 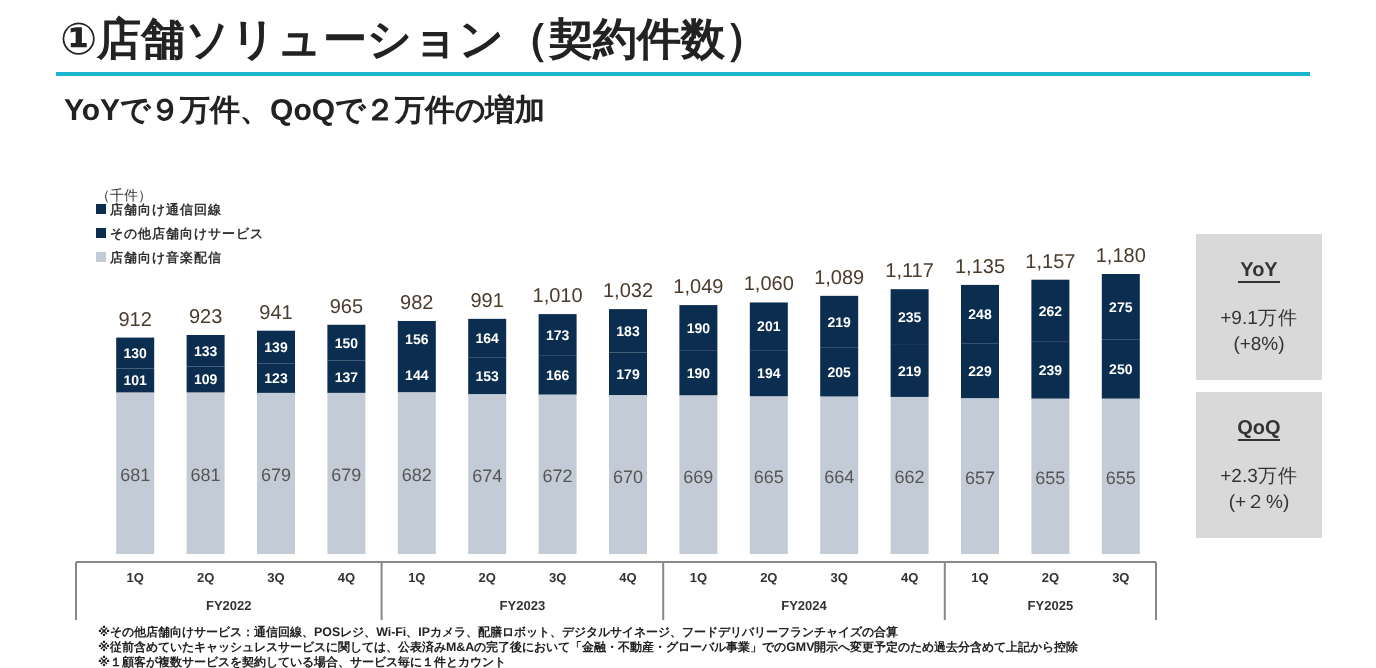 I want to click on data-label: 669, so click(x=698, y=476).